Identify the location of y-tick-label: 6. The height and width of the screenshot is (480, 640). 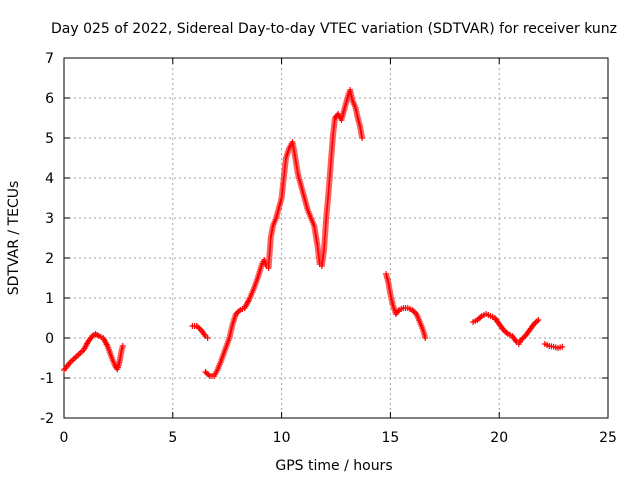
(49, 99).